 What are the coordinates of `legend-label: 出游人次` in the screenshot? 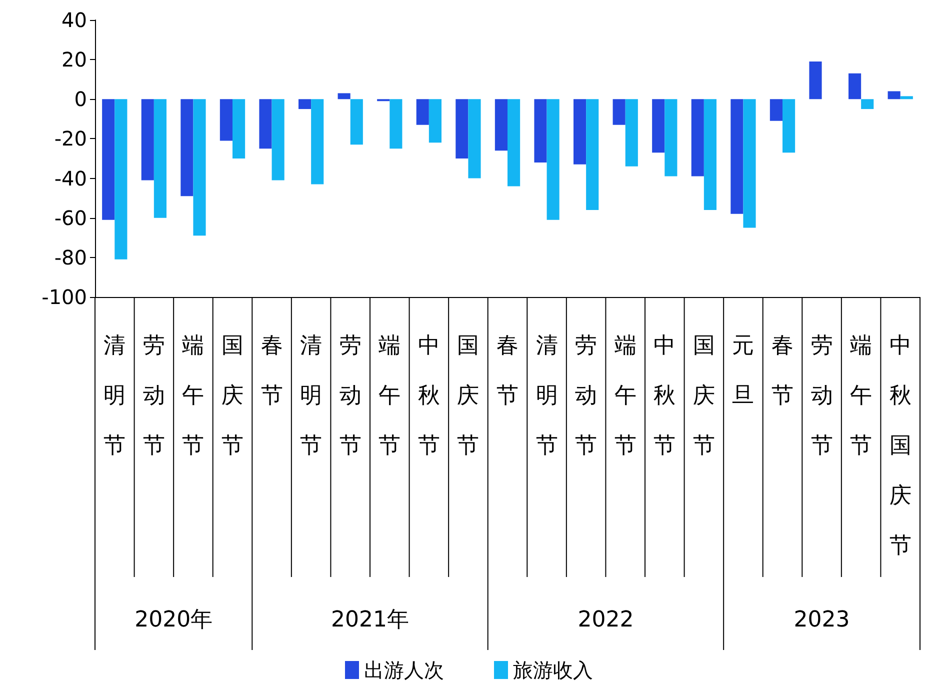 It's located at (404, 670).